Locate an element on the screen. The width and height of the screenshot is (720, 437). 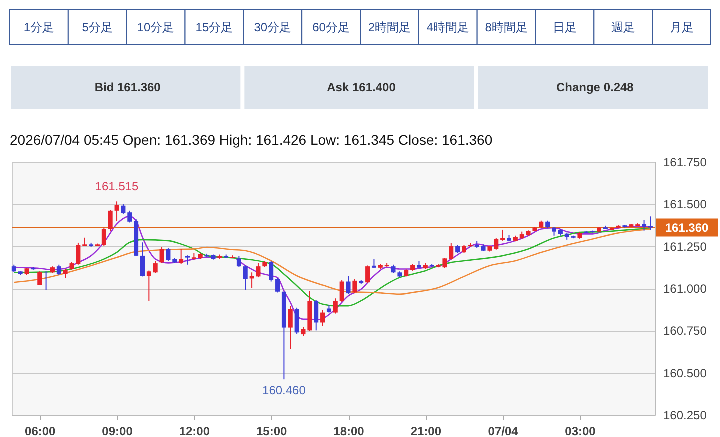
y-tick-label: 160.750 is located at coordinates (686, 331).